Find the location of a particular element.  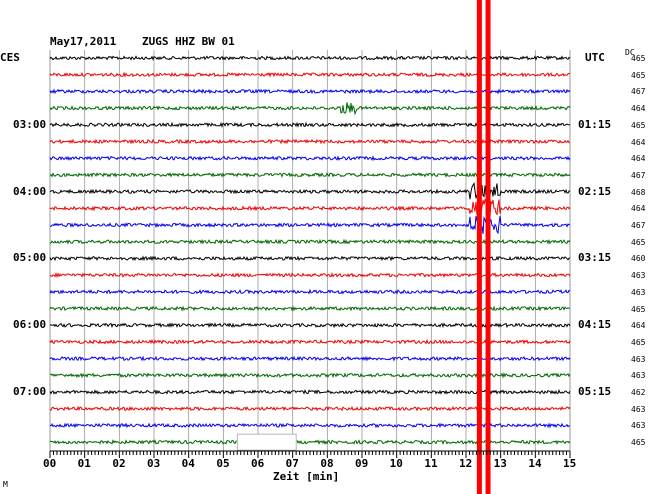

x-tick-label: 13 is located at coordinates (500, 463).